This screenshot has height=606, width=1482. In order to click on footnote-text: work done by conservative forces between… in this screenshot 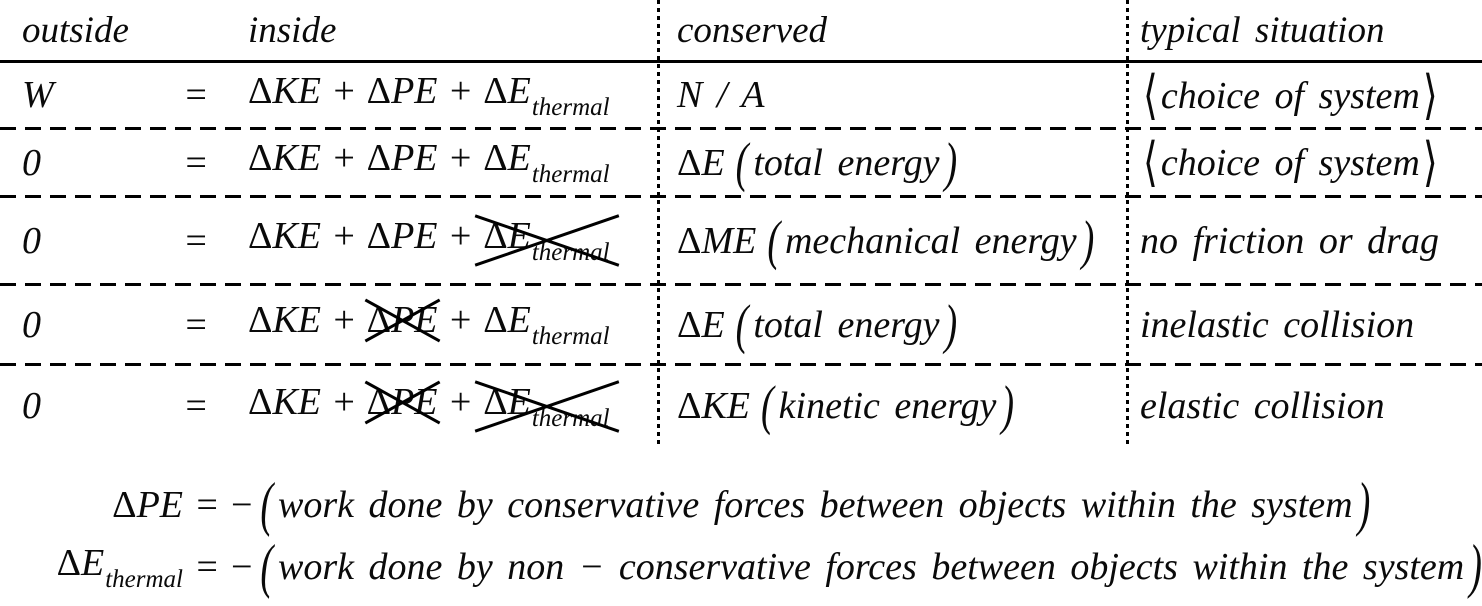, I will do `click(815, 505)`.